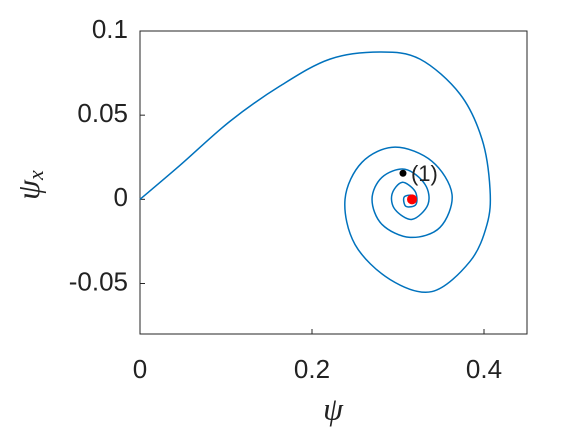 Image resolution: width=584 pixels, height=438 pixels. What do you see at coordinates (484, 369) in the screenshot?
I see `x-tick-label: 0.4` at bounding box center [484, 369].